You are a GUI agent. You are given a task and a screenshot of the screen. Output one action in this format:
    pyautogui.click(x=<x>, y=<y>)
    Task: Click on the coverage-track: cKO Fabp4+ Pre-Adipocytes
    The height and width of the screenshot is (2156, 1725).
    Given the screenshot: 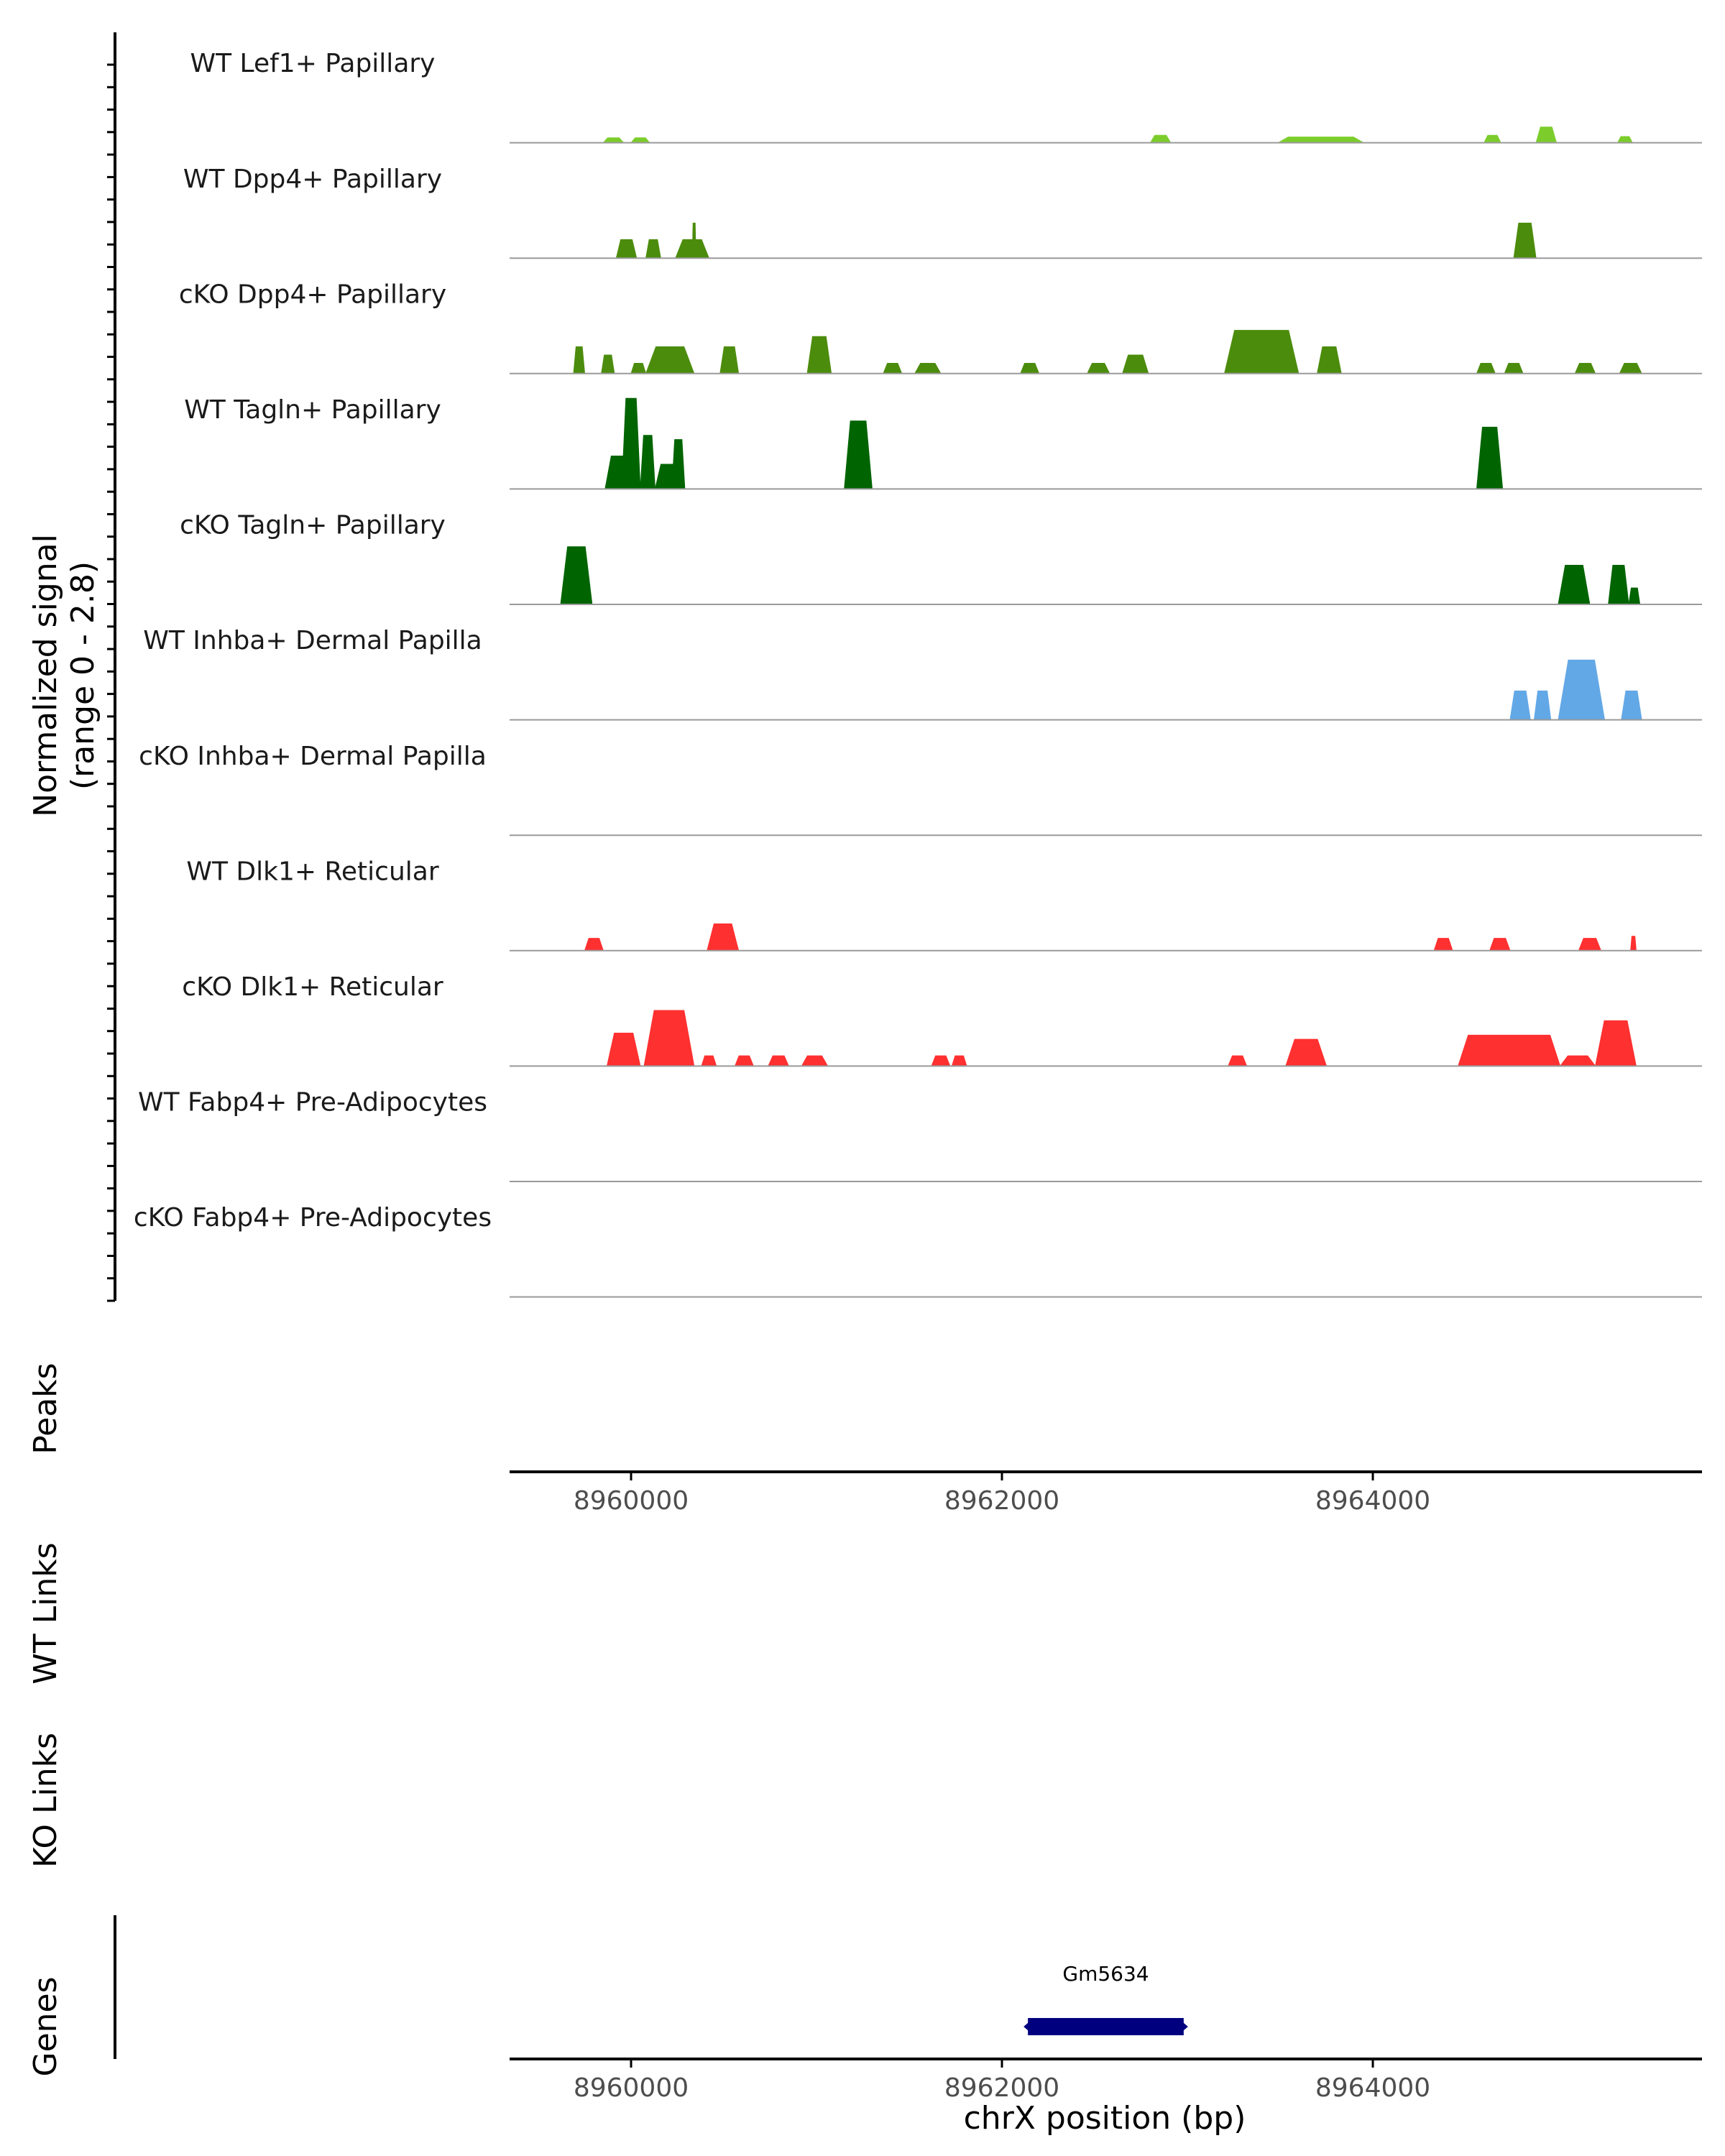 What is the action you would take?
    pyautogui.click(x=918, y=1250)
    